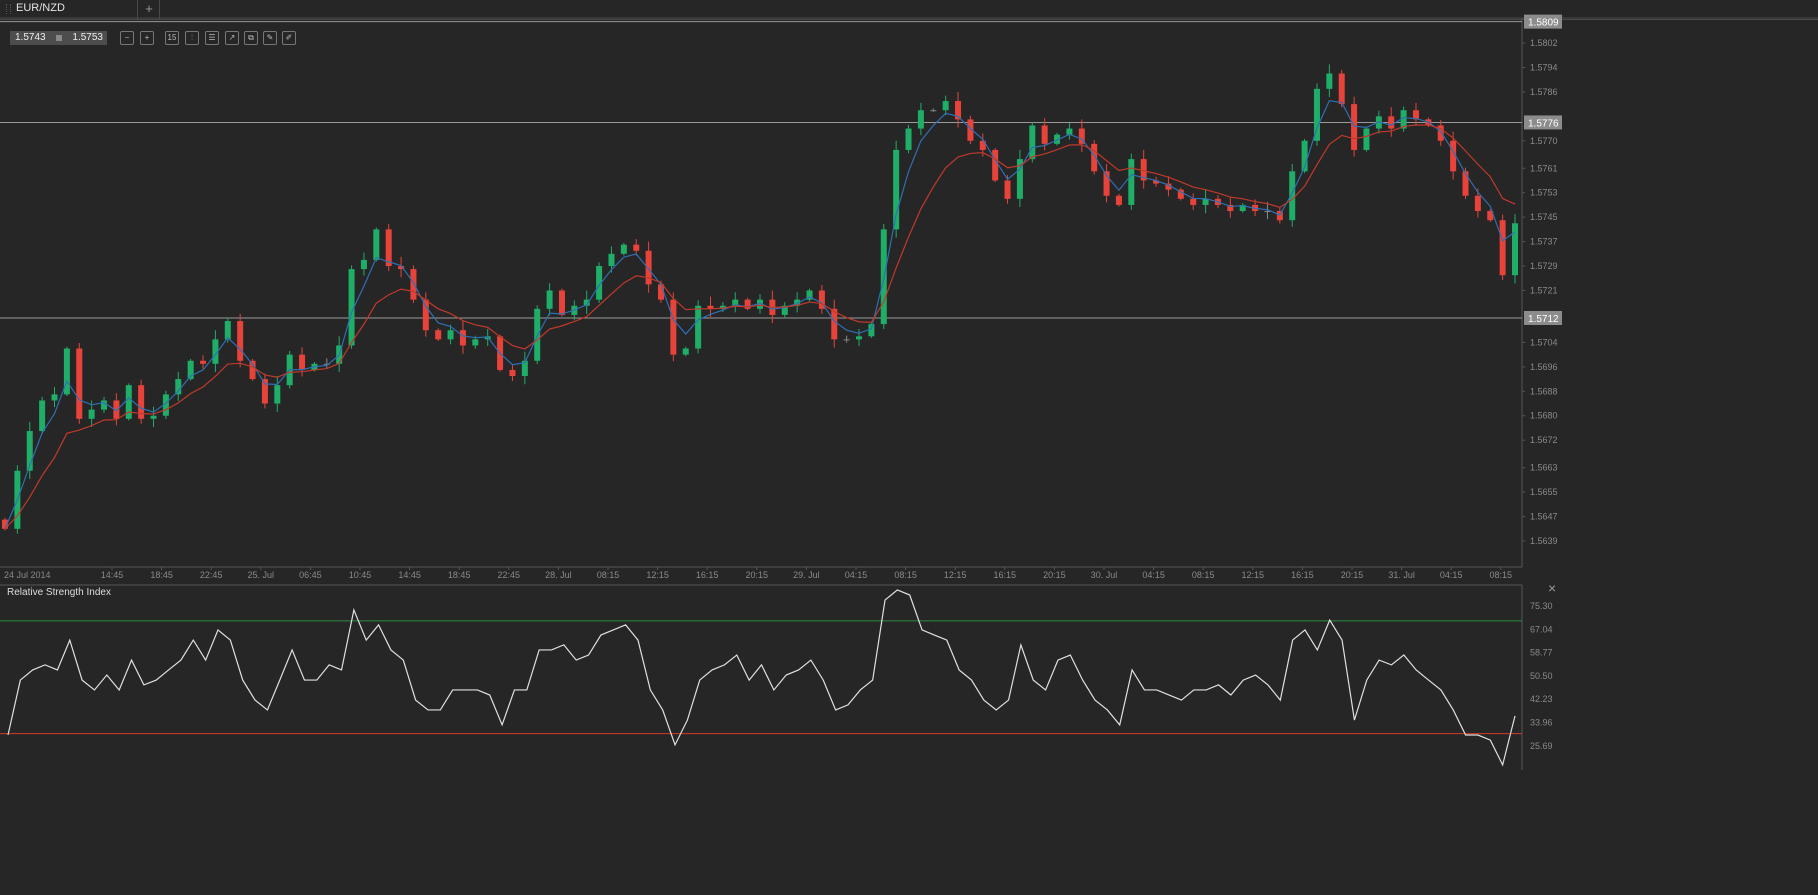  I want to click on copy-icon: ⧉, so click(251, 38).